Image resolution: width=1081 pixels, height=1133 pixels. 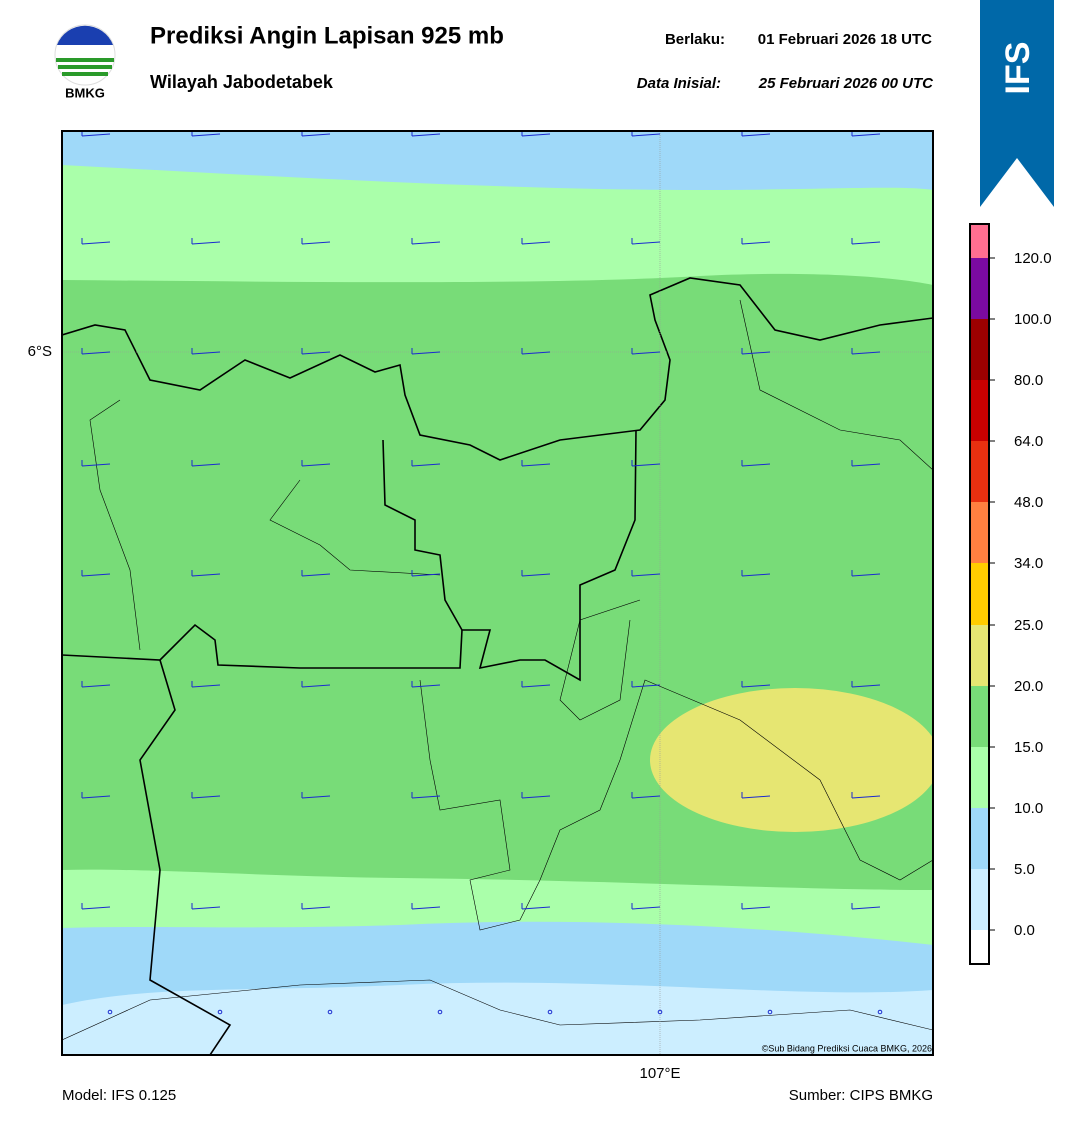 What do you see at coordinates (1028, 808) in the screenshot?
I see `colorbar-label: 10.0` at bounding box center [1028, 808].